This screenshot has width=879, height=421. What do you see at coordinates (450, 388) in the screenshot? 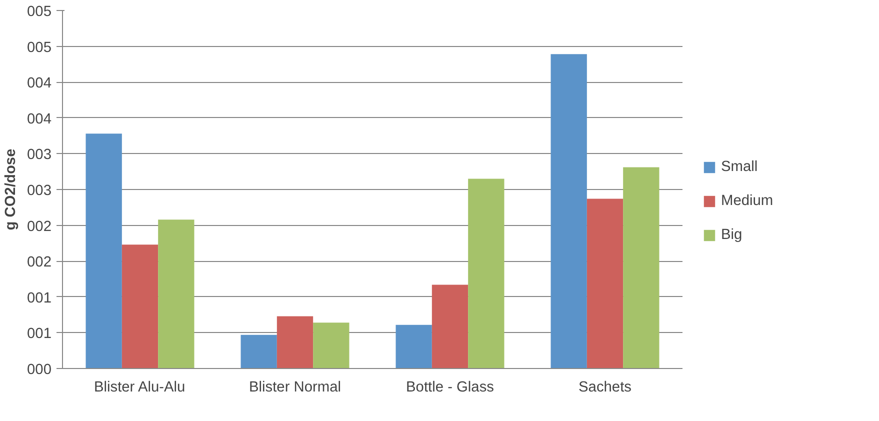
I see `x-tick-label: Bottle - Glass` at bounding box center [450, 388].